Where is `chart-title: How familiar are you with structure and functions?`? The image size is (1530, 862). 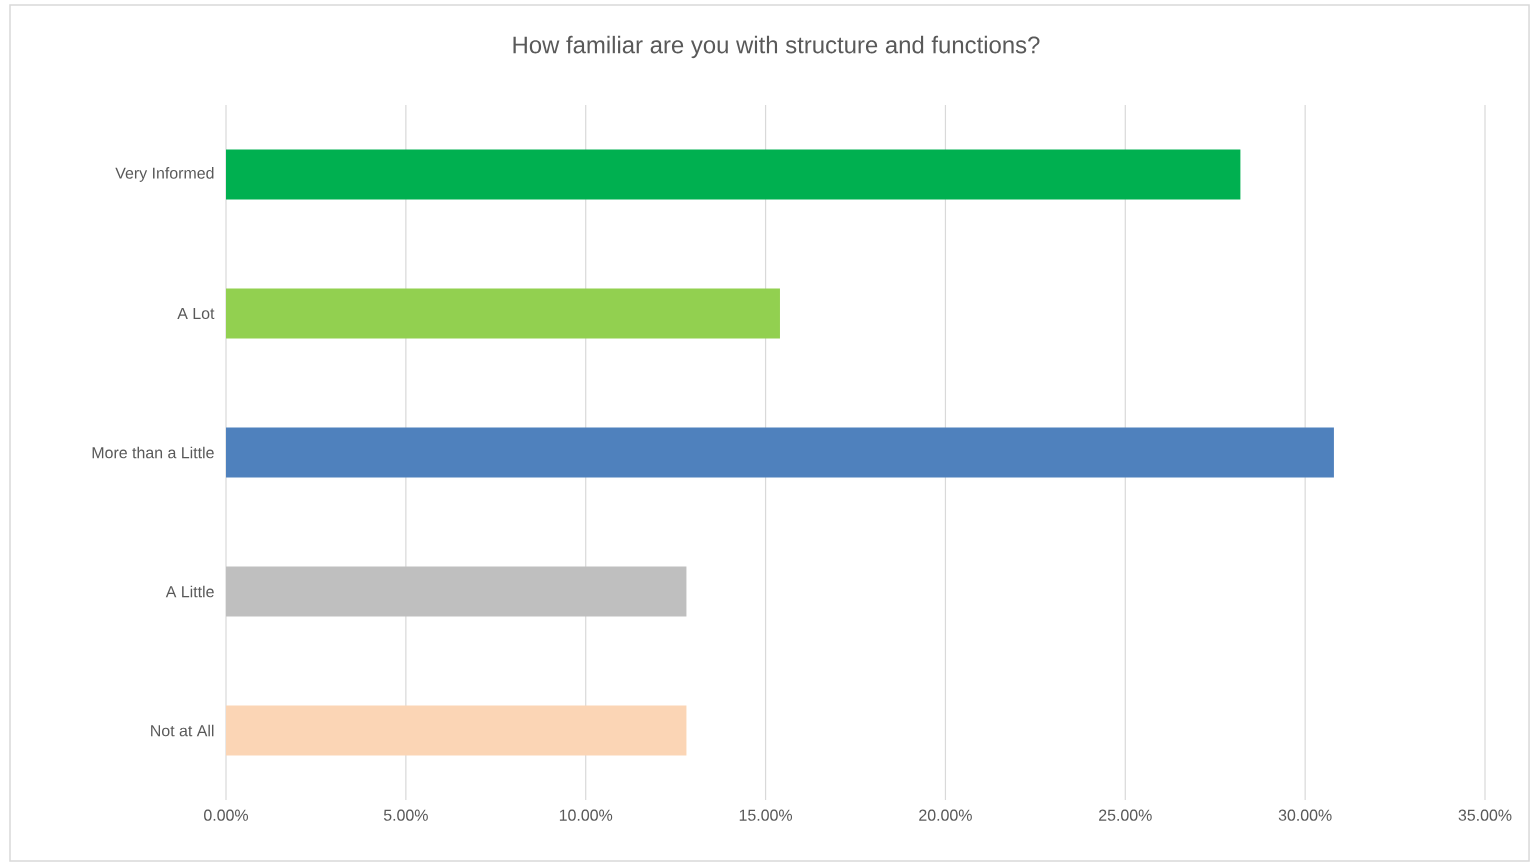
chart-title: How familiar are you with structure and functions? is located at coordinates (776, 47).